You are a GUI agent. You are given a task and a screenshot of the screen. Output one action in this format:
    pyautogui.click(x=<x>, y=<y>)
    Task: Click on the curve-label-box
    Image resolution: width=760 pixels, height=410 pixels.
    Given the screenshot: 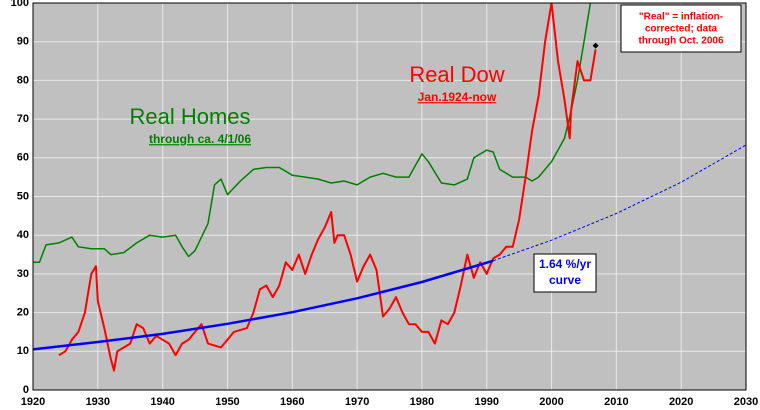 What is the action you would take?
    pyautogui.click(x=565, y=273)
    